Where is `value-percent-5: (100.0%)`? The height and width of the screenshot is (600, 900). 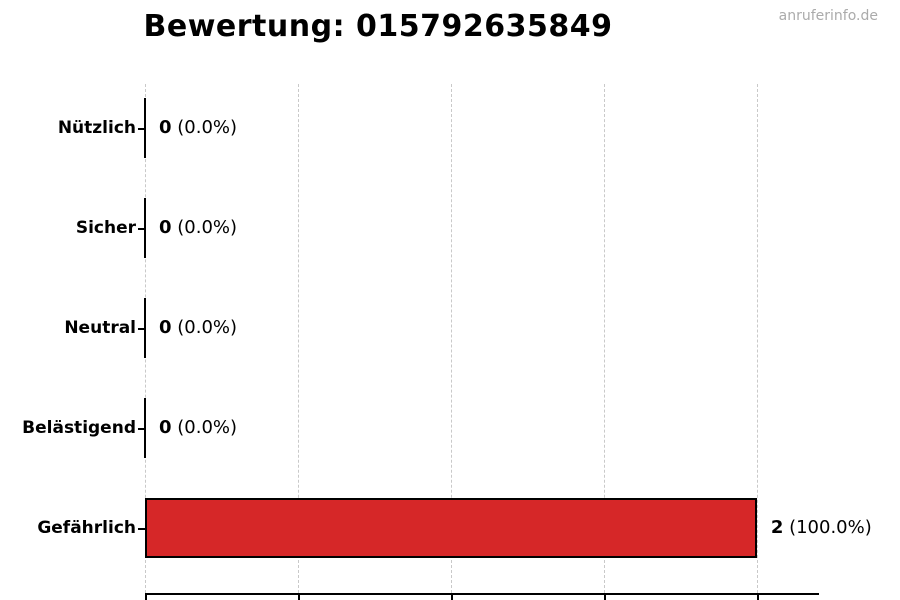 value-percent-5: (100.0%) is located at coordinates (827, 527).